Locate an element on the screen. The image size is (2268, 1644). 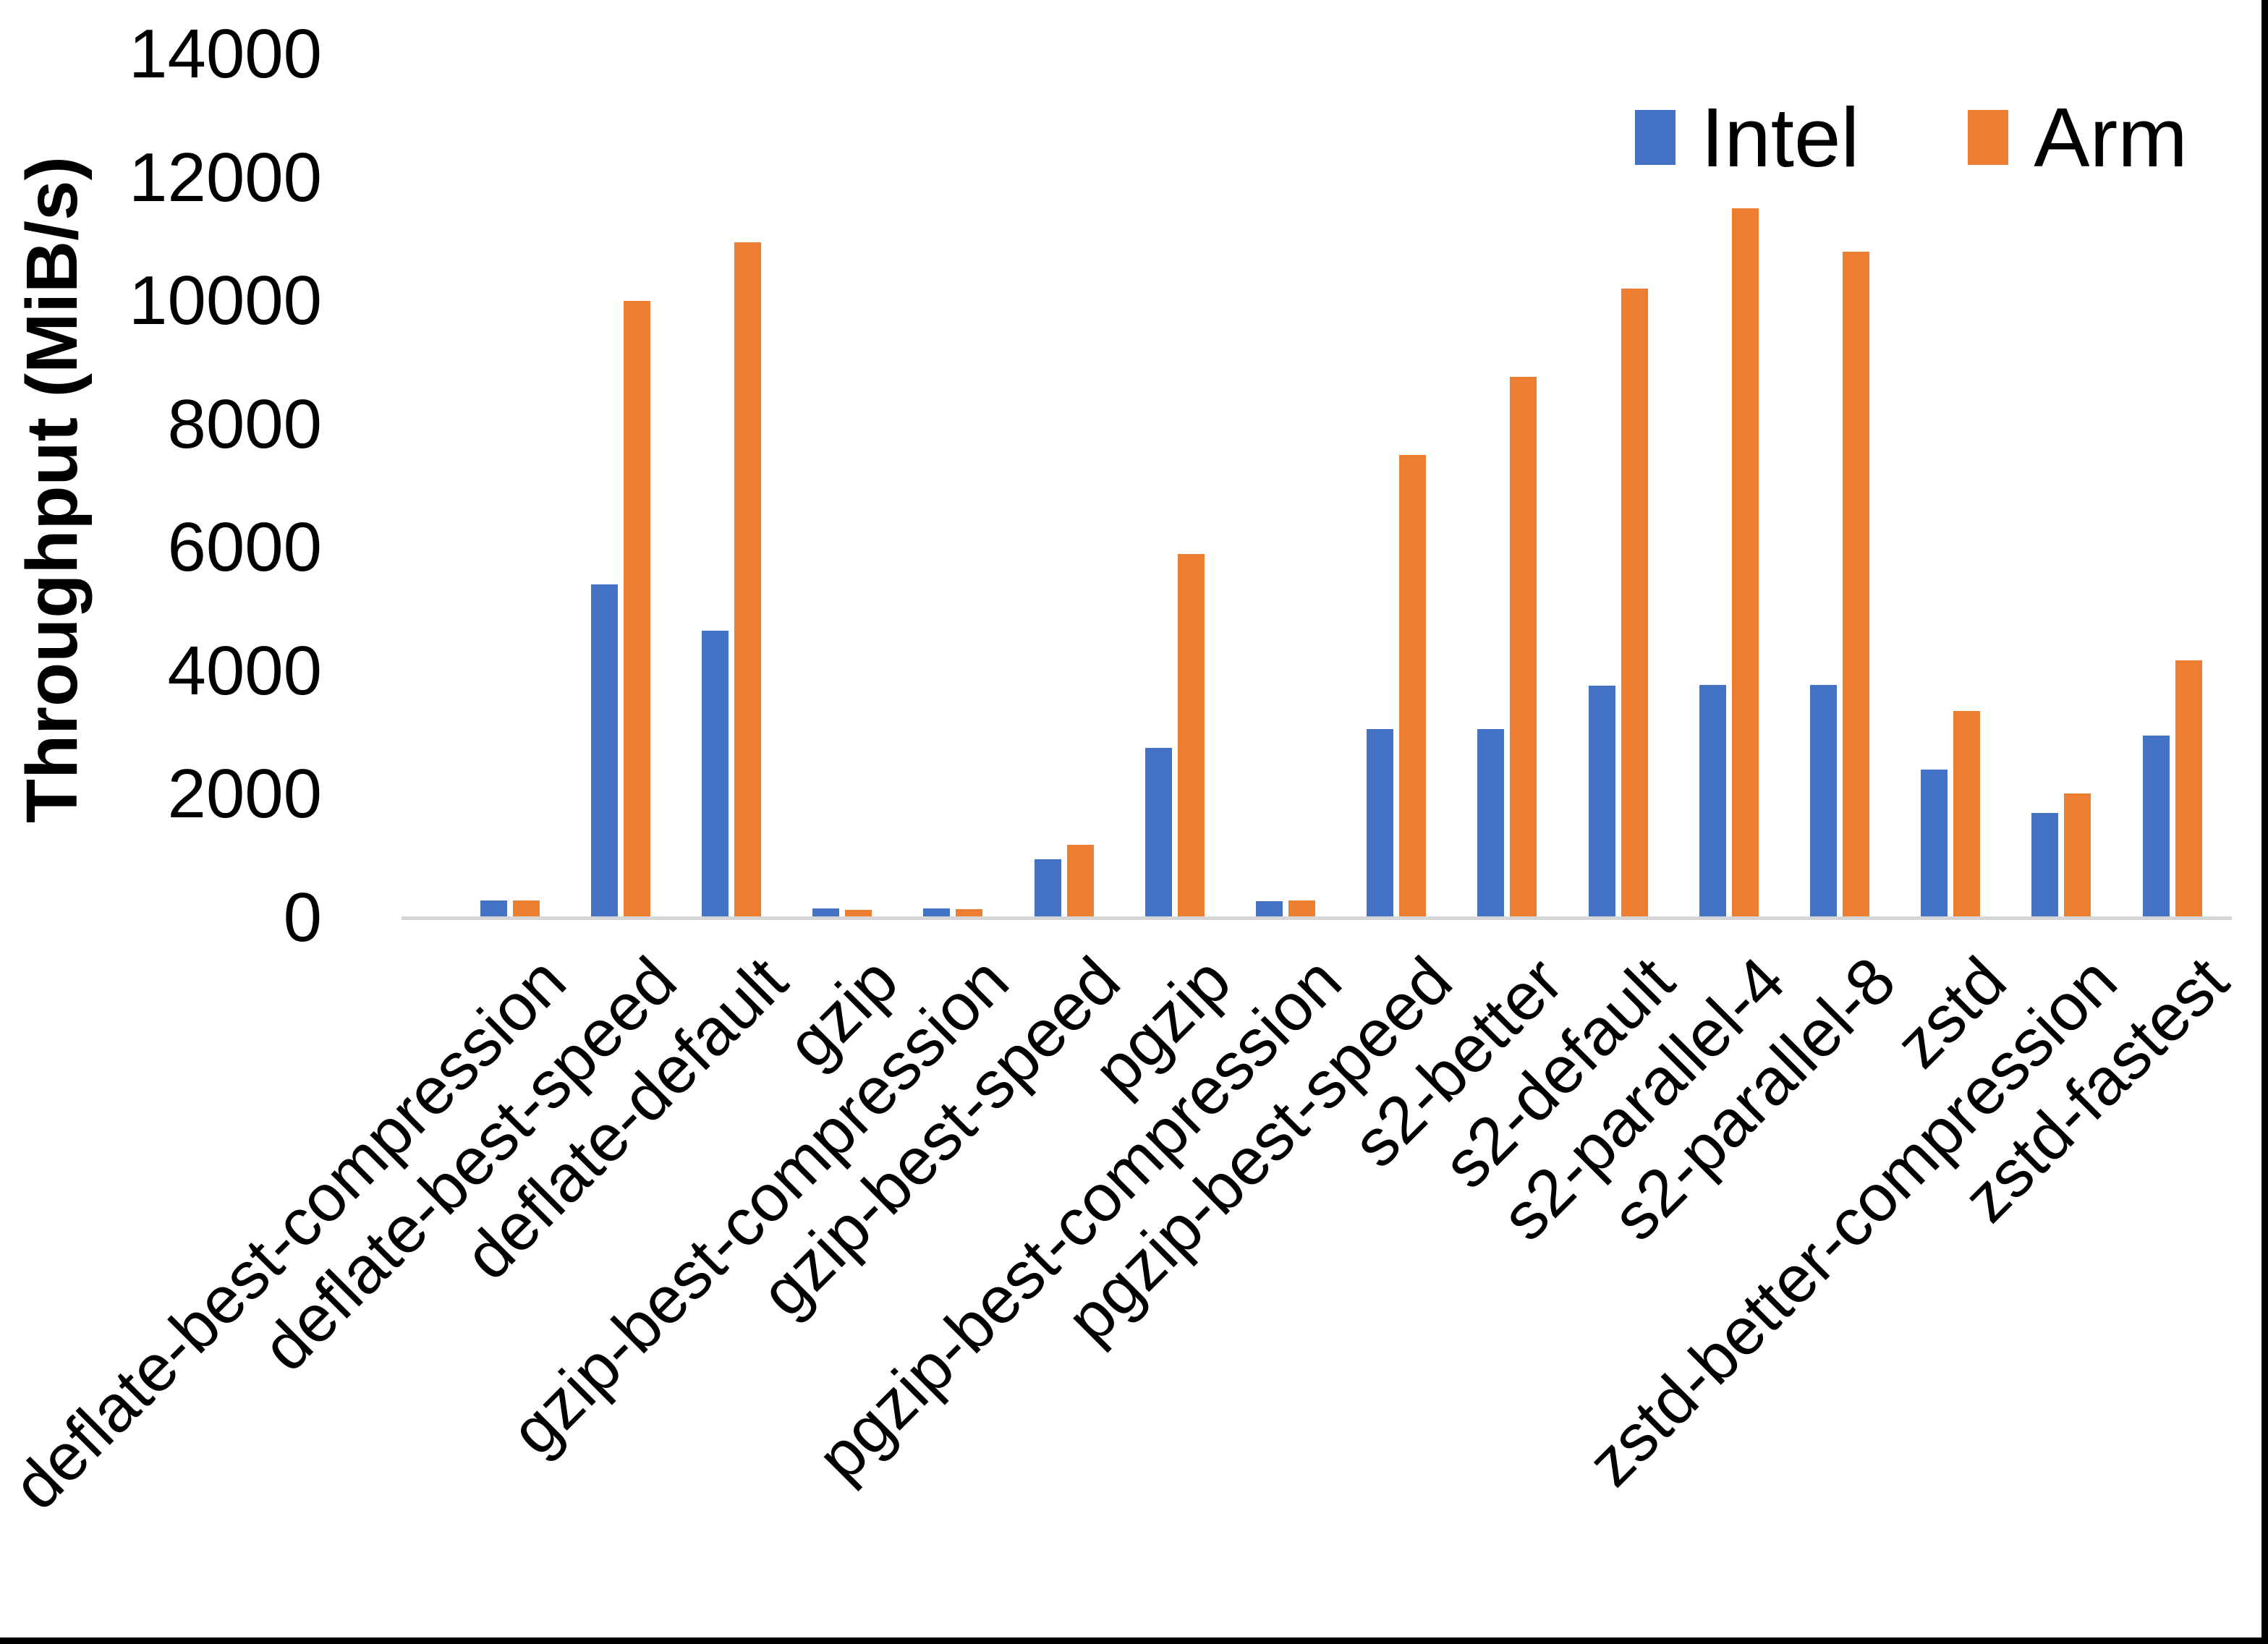
bar-arm-gzip is located at coordinates (858, 914).